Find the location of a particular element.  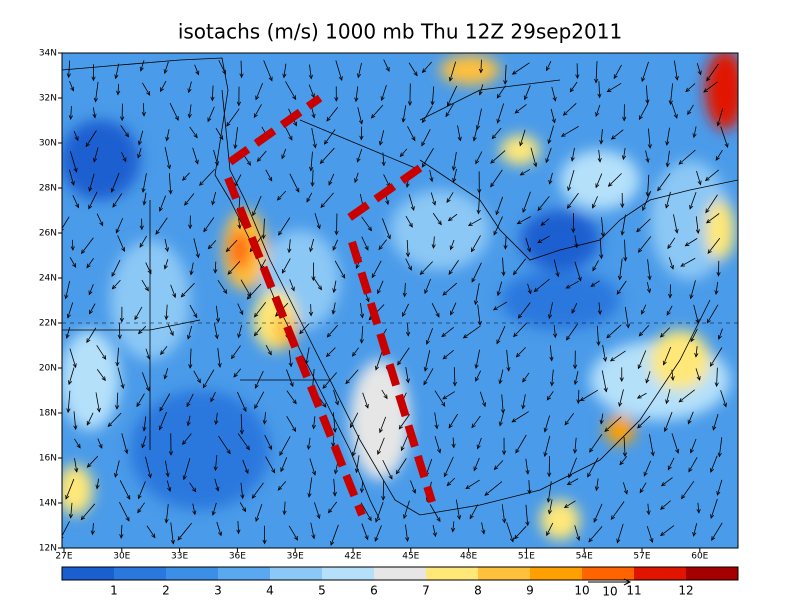

lon-label: 57E is located at coordinates (641, 557).